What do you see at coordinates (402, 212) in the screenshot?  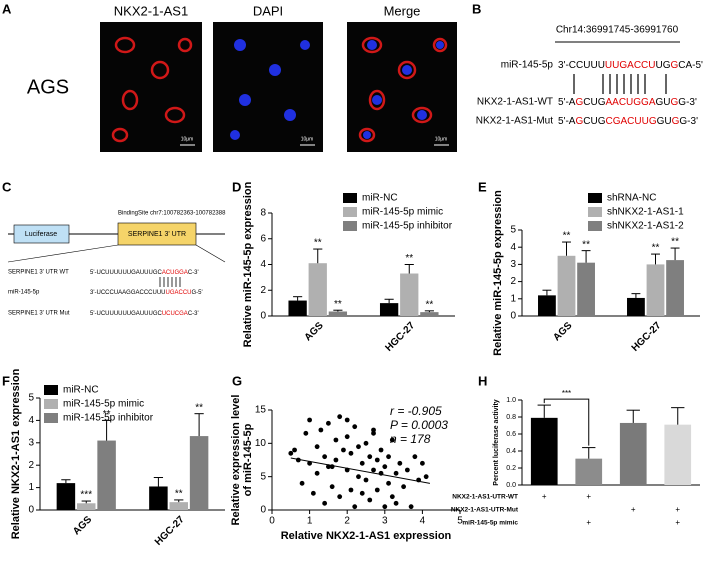 I see `legend-label: miR-145-5p mimic` at bounding box center [402, 212].